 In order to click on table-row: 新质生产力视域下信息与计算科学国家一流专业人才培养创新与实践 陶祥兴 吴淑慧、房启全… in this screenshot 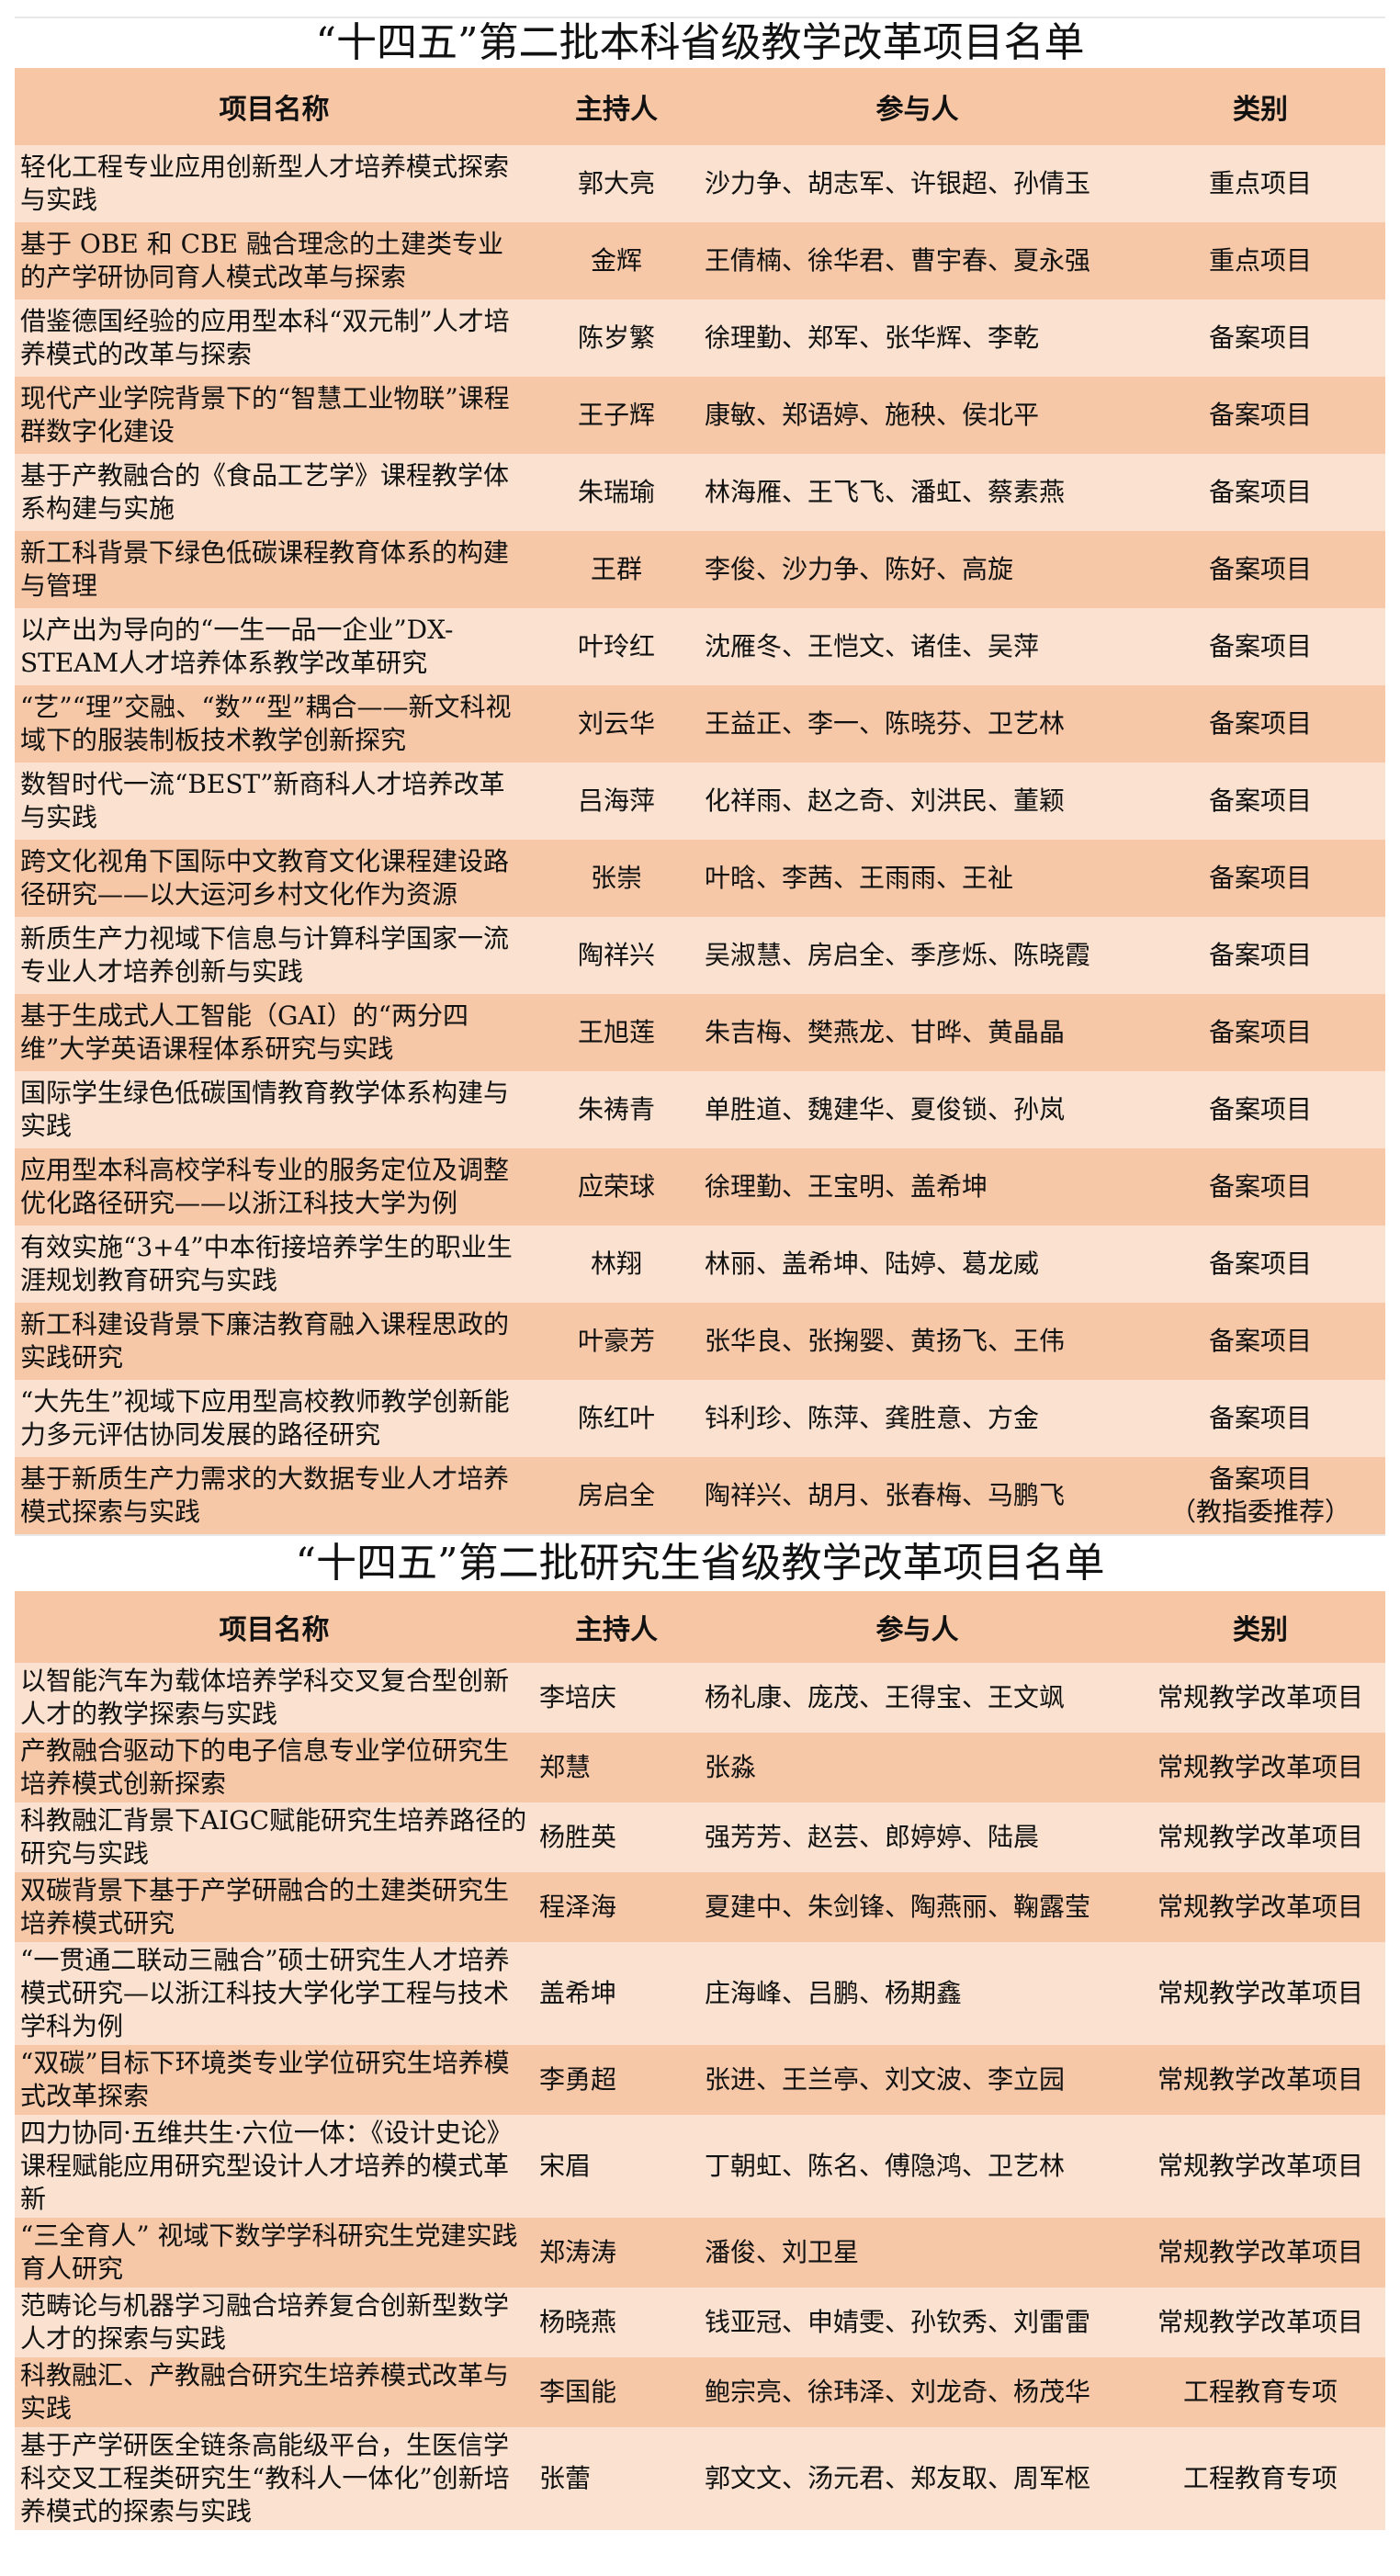, I will do `click(700, 955)`.